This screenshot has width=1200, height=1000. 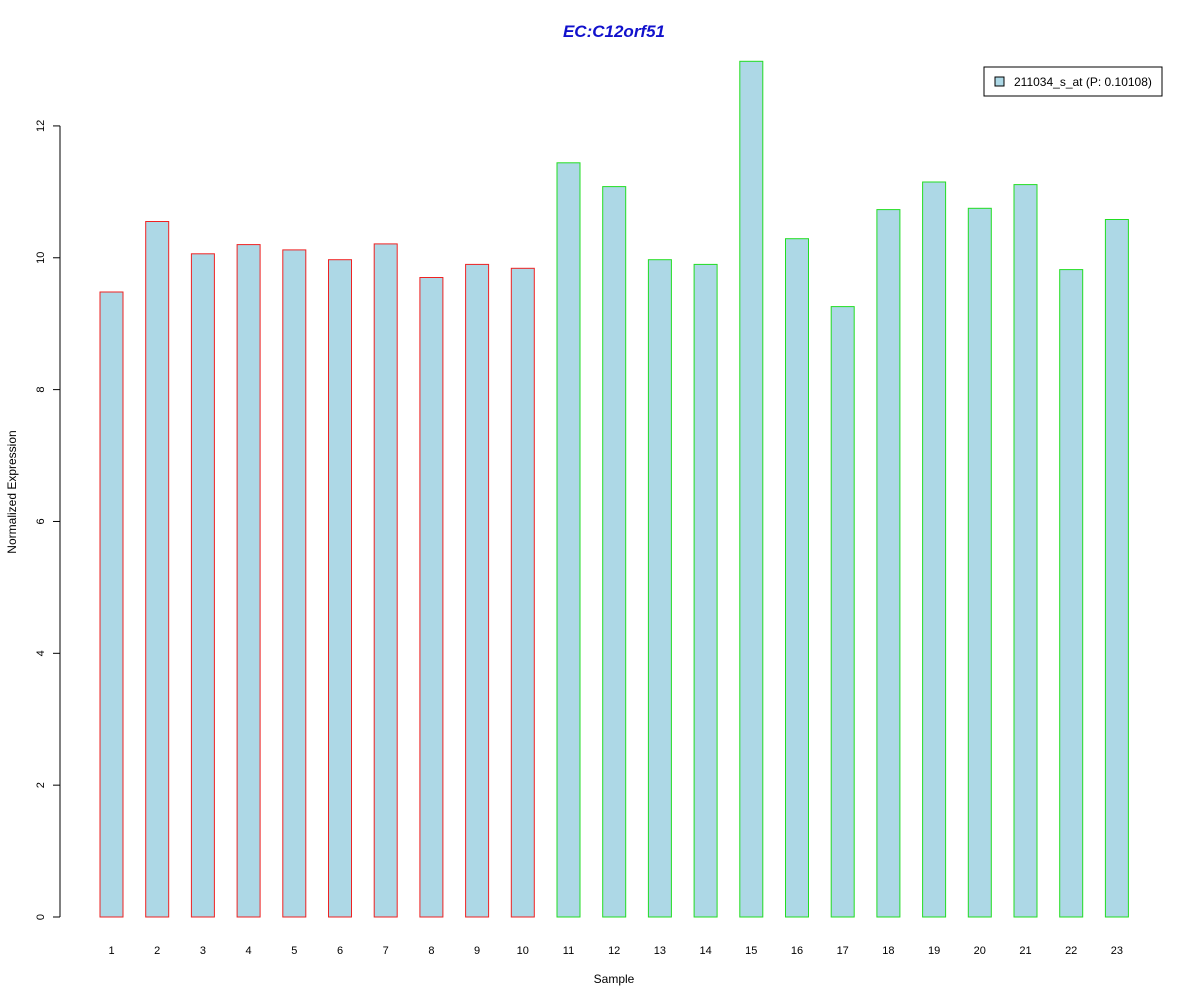 I want to click on y-tick-label: 12, so click(x=41, y=126).